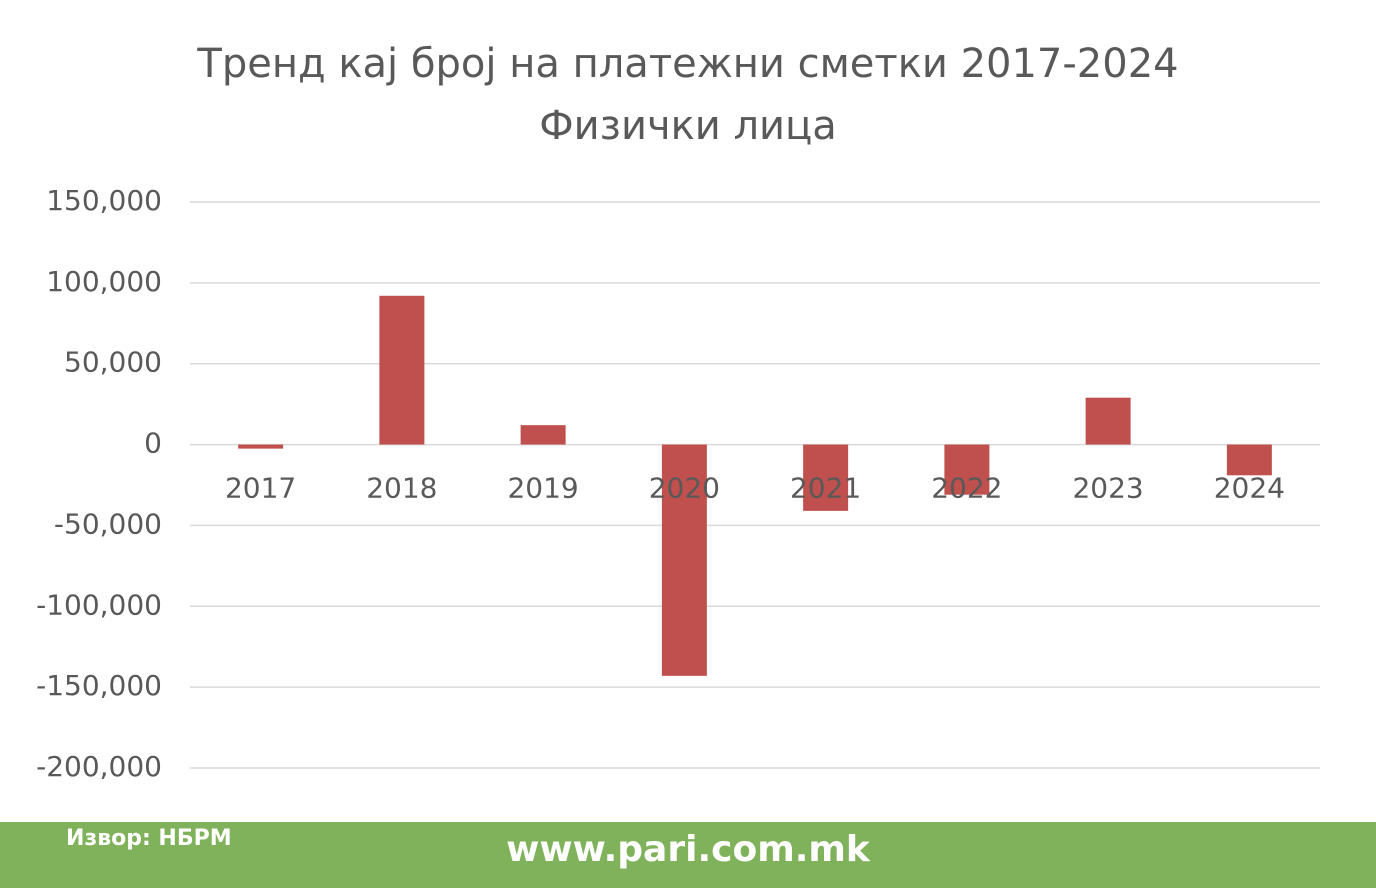 The image size is (1376, 888). What do you see at coordinates (966, 488) in the screenshot?
I see `x-tick-label: 2022` at bounding box center [966, 488].